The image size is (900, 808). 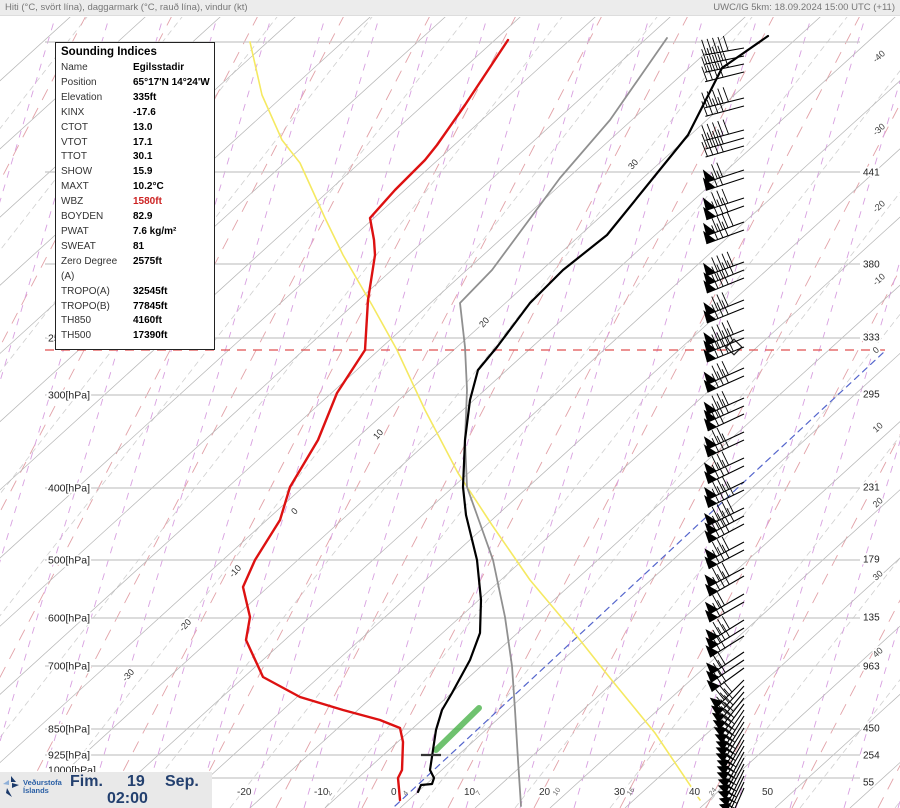 I want to click on bottom-temp-label: 40, so click(x=695, y=792).